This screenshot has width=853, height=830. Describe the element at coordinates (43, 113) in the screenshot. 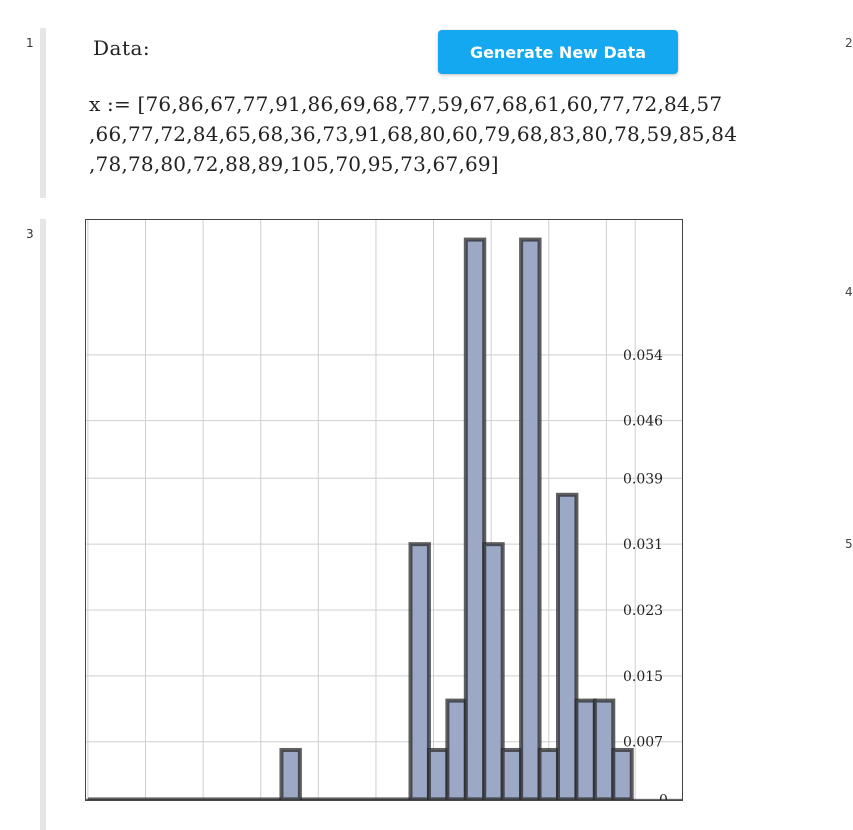

I see `cell1-gutter-bar` at that location.